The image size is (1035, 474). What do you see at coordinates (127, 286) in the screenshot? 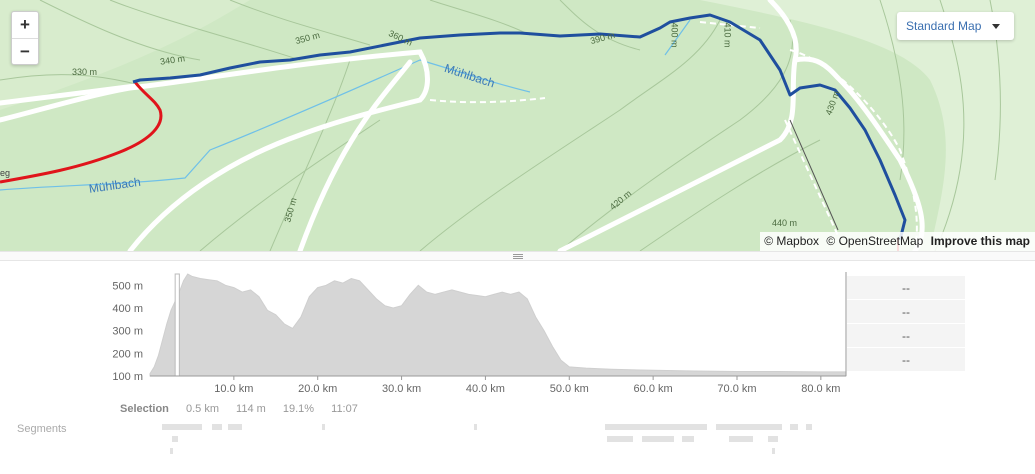
I see `y-tick-label: 500 m` at bounding box center [127, 286].